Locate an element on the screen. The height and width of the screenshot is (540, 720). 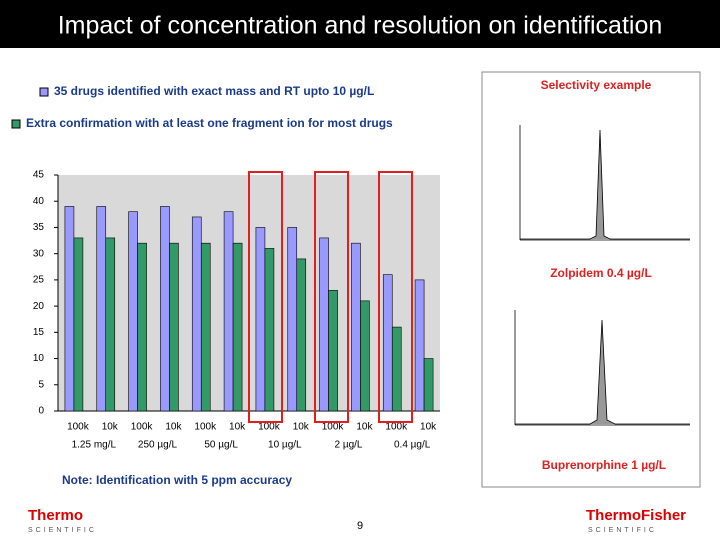
title-bar is located at coordinates (360, 24).